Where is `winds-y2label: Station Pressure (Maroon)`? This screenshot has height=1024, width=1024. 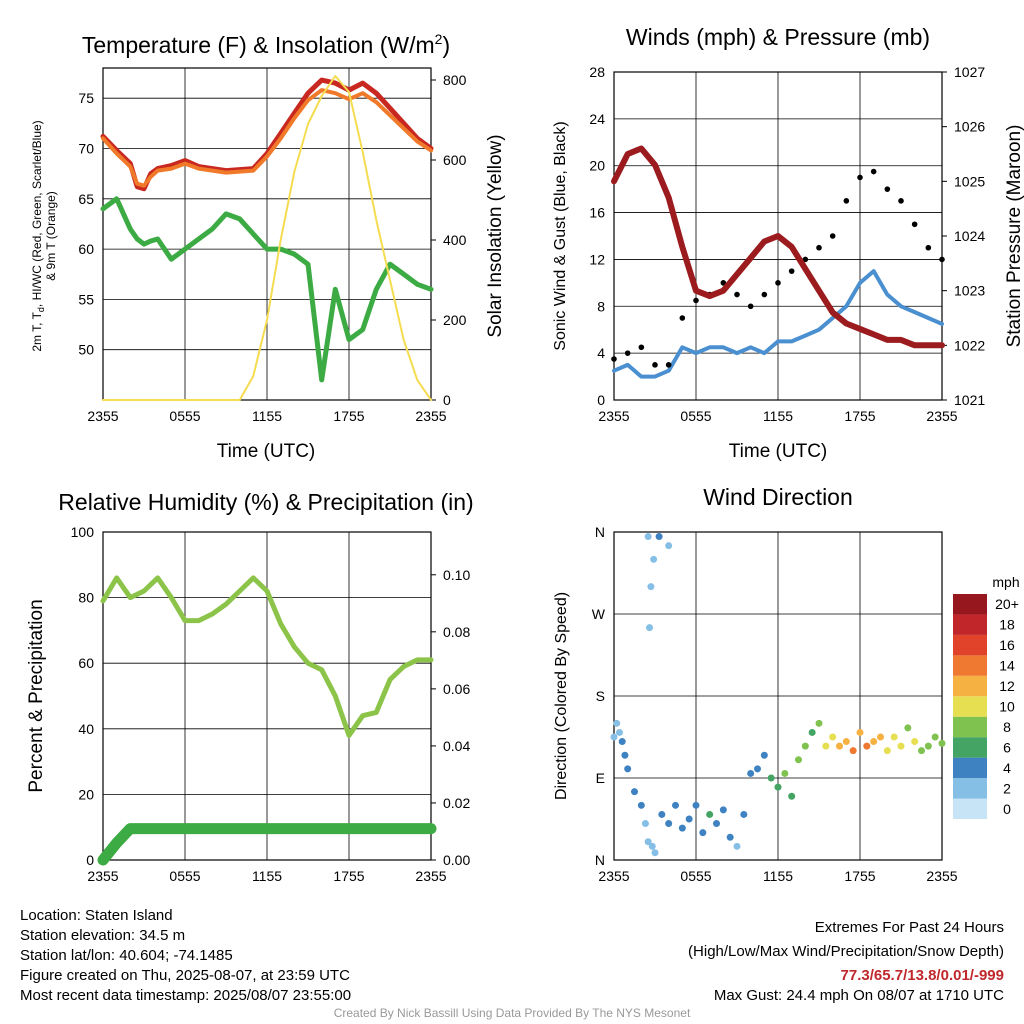 winds-y2label: Station Pressure (Maroon) is located at coordinates (1014, 236).